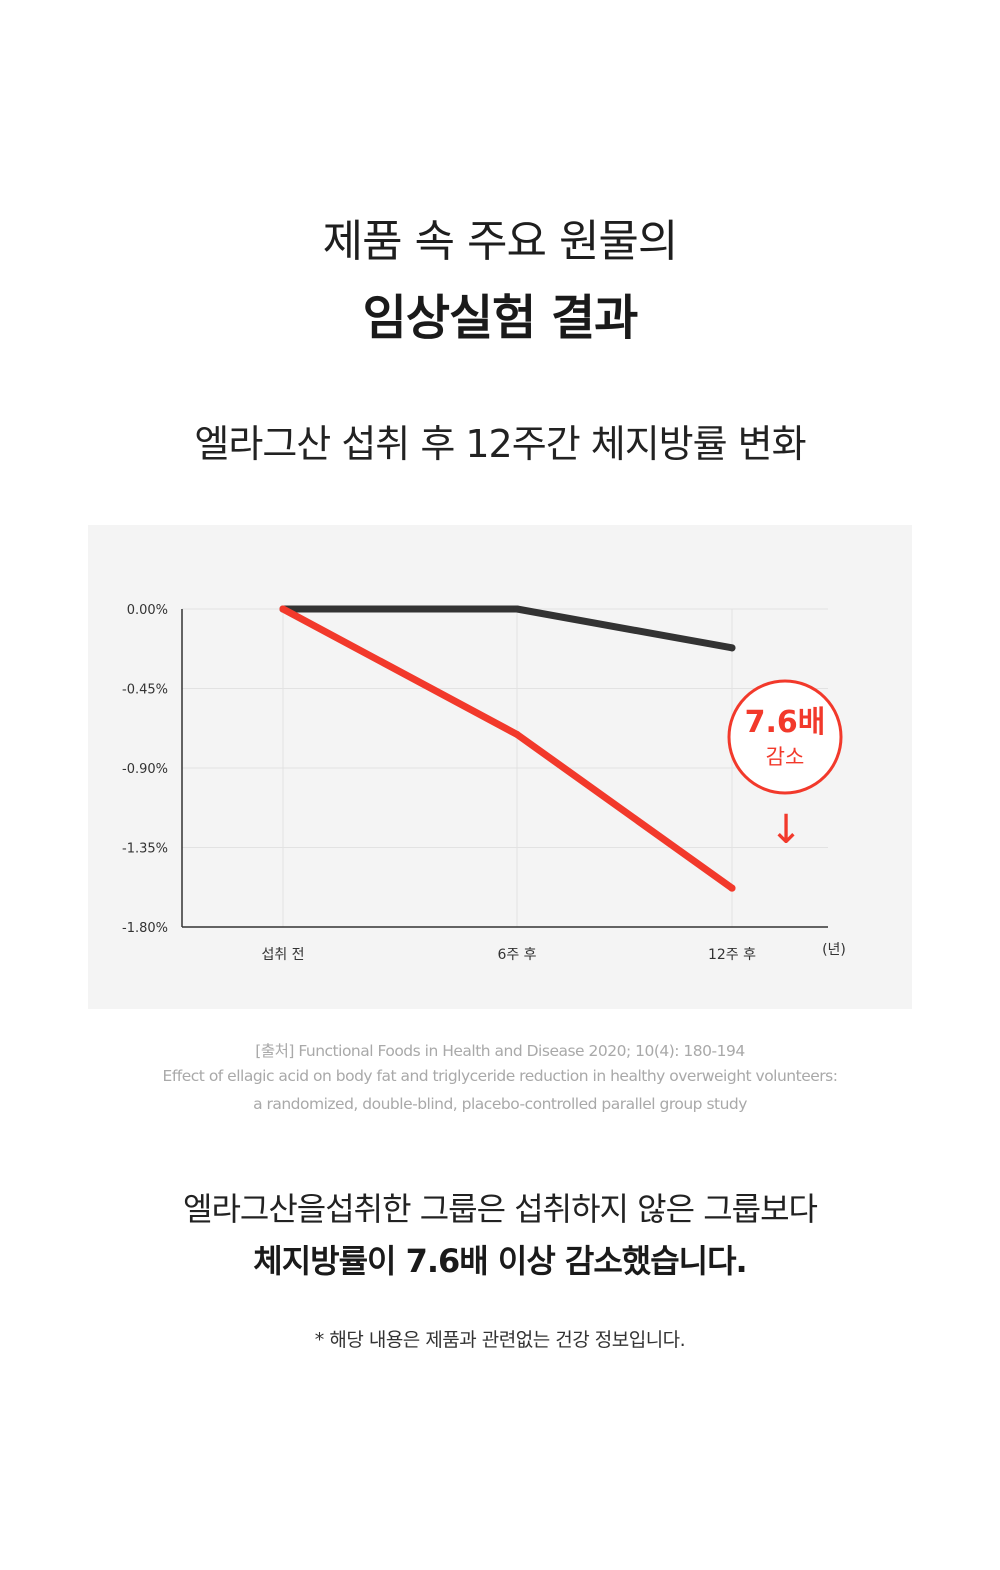  I want to click on y-tick-label: -0.45%, so click(145, 690).